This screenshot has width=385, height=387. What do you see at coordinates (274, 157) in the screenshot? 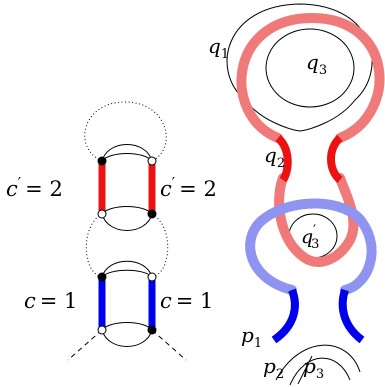
I see `q2-label: q2` at bounding box center [274, 157].